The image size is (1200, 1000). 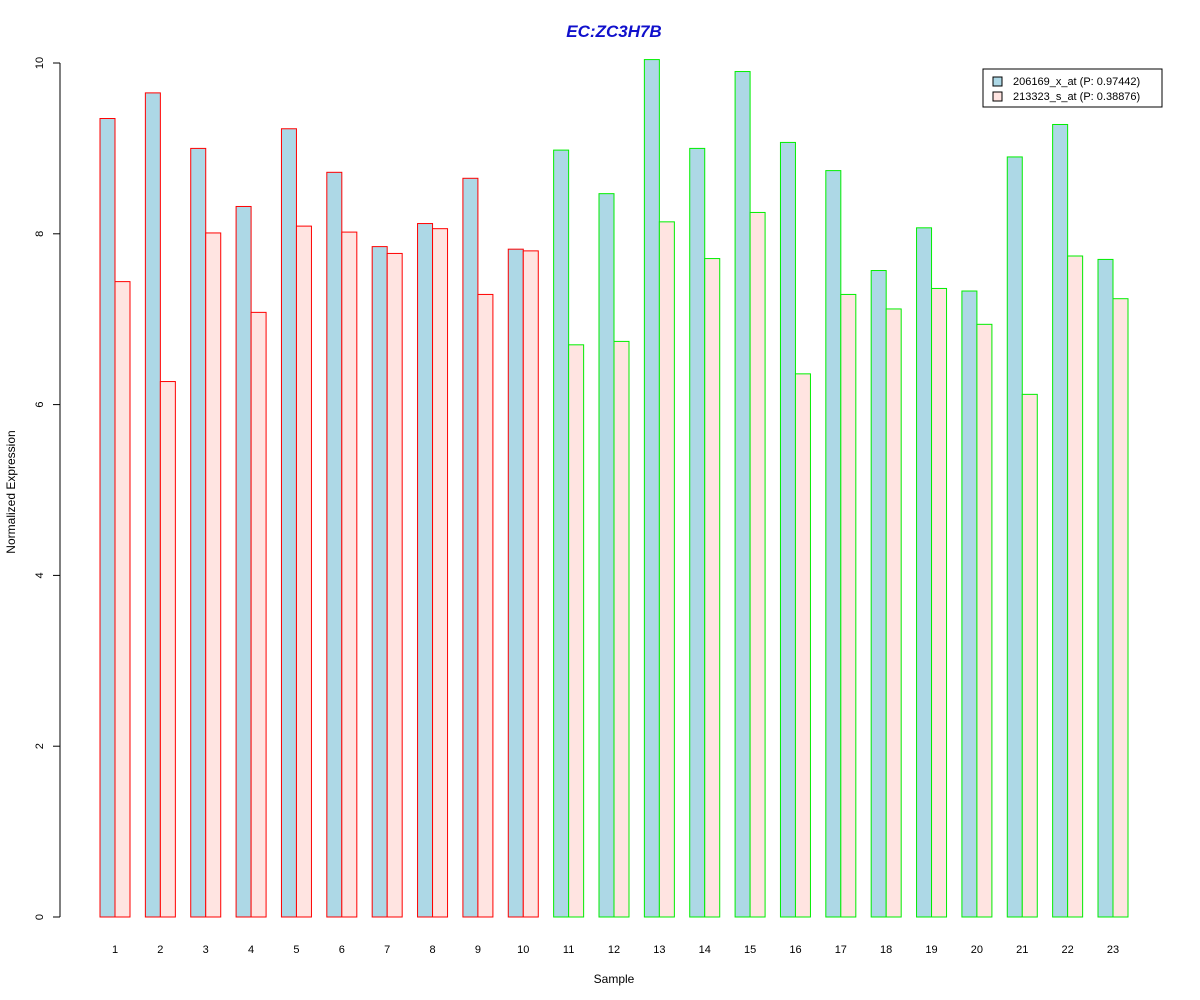 I want to click on y-tick-label: 4, so click(x=40, y=575).